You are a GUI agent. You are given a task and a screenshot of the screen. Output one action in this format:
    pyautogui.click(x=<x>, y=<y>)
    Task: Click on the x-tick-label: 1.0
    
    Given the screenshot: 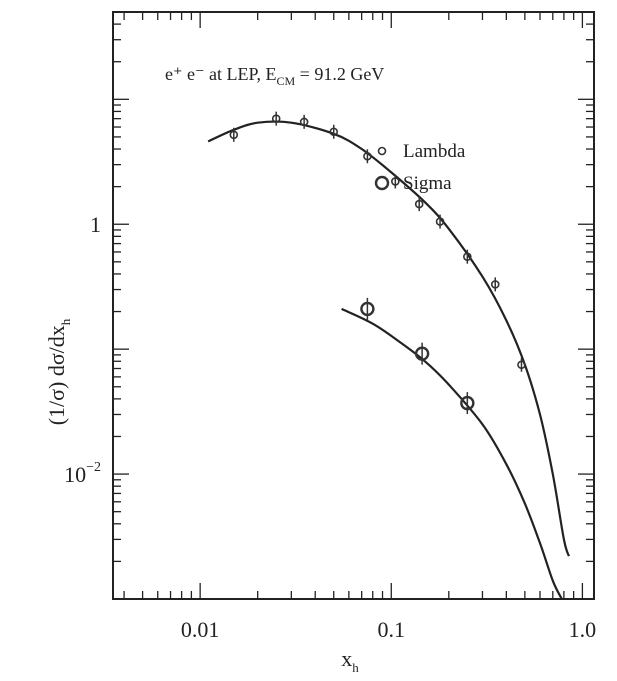 What is the action you would take?
    pyautogui.click(x=583, y=629)
    